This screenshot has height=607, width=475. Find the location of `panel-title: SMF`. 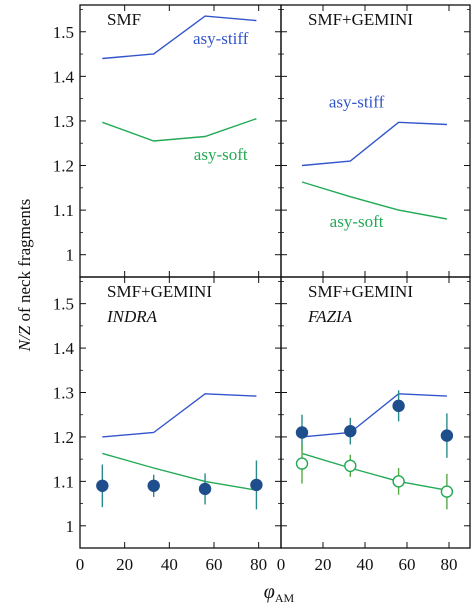

panel-title: SMF is located at coordinates (124, 19).